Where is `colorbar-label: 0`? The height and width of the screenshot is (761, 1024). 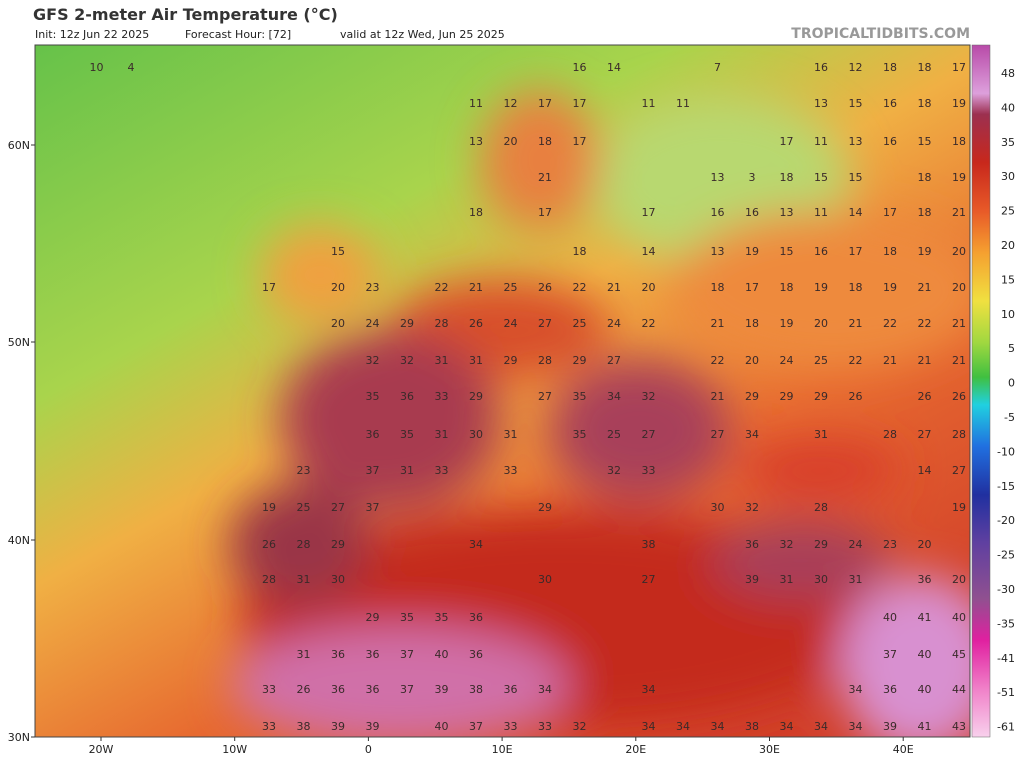 colorbar-label: 0 is located at coordinates (1011, 383).